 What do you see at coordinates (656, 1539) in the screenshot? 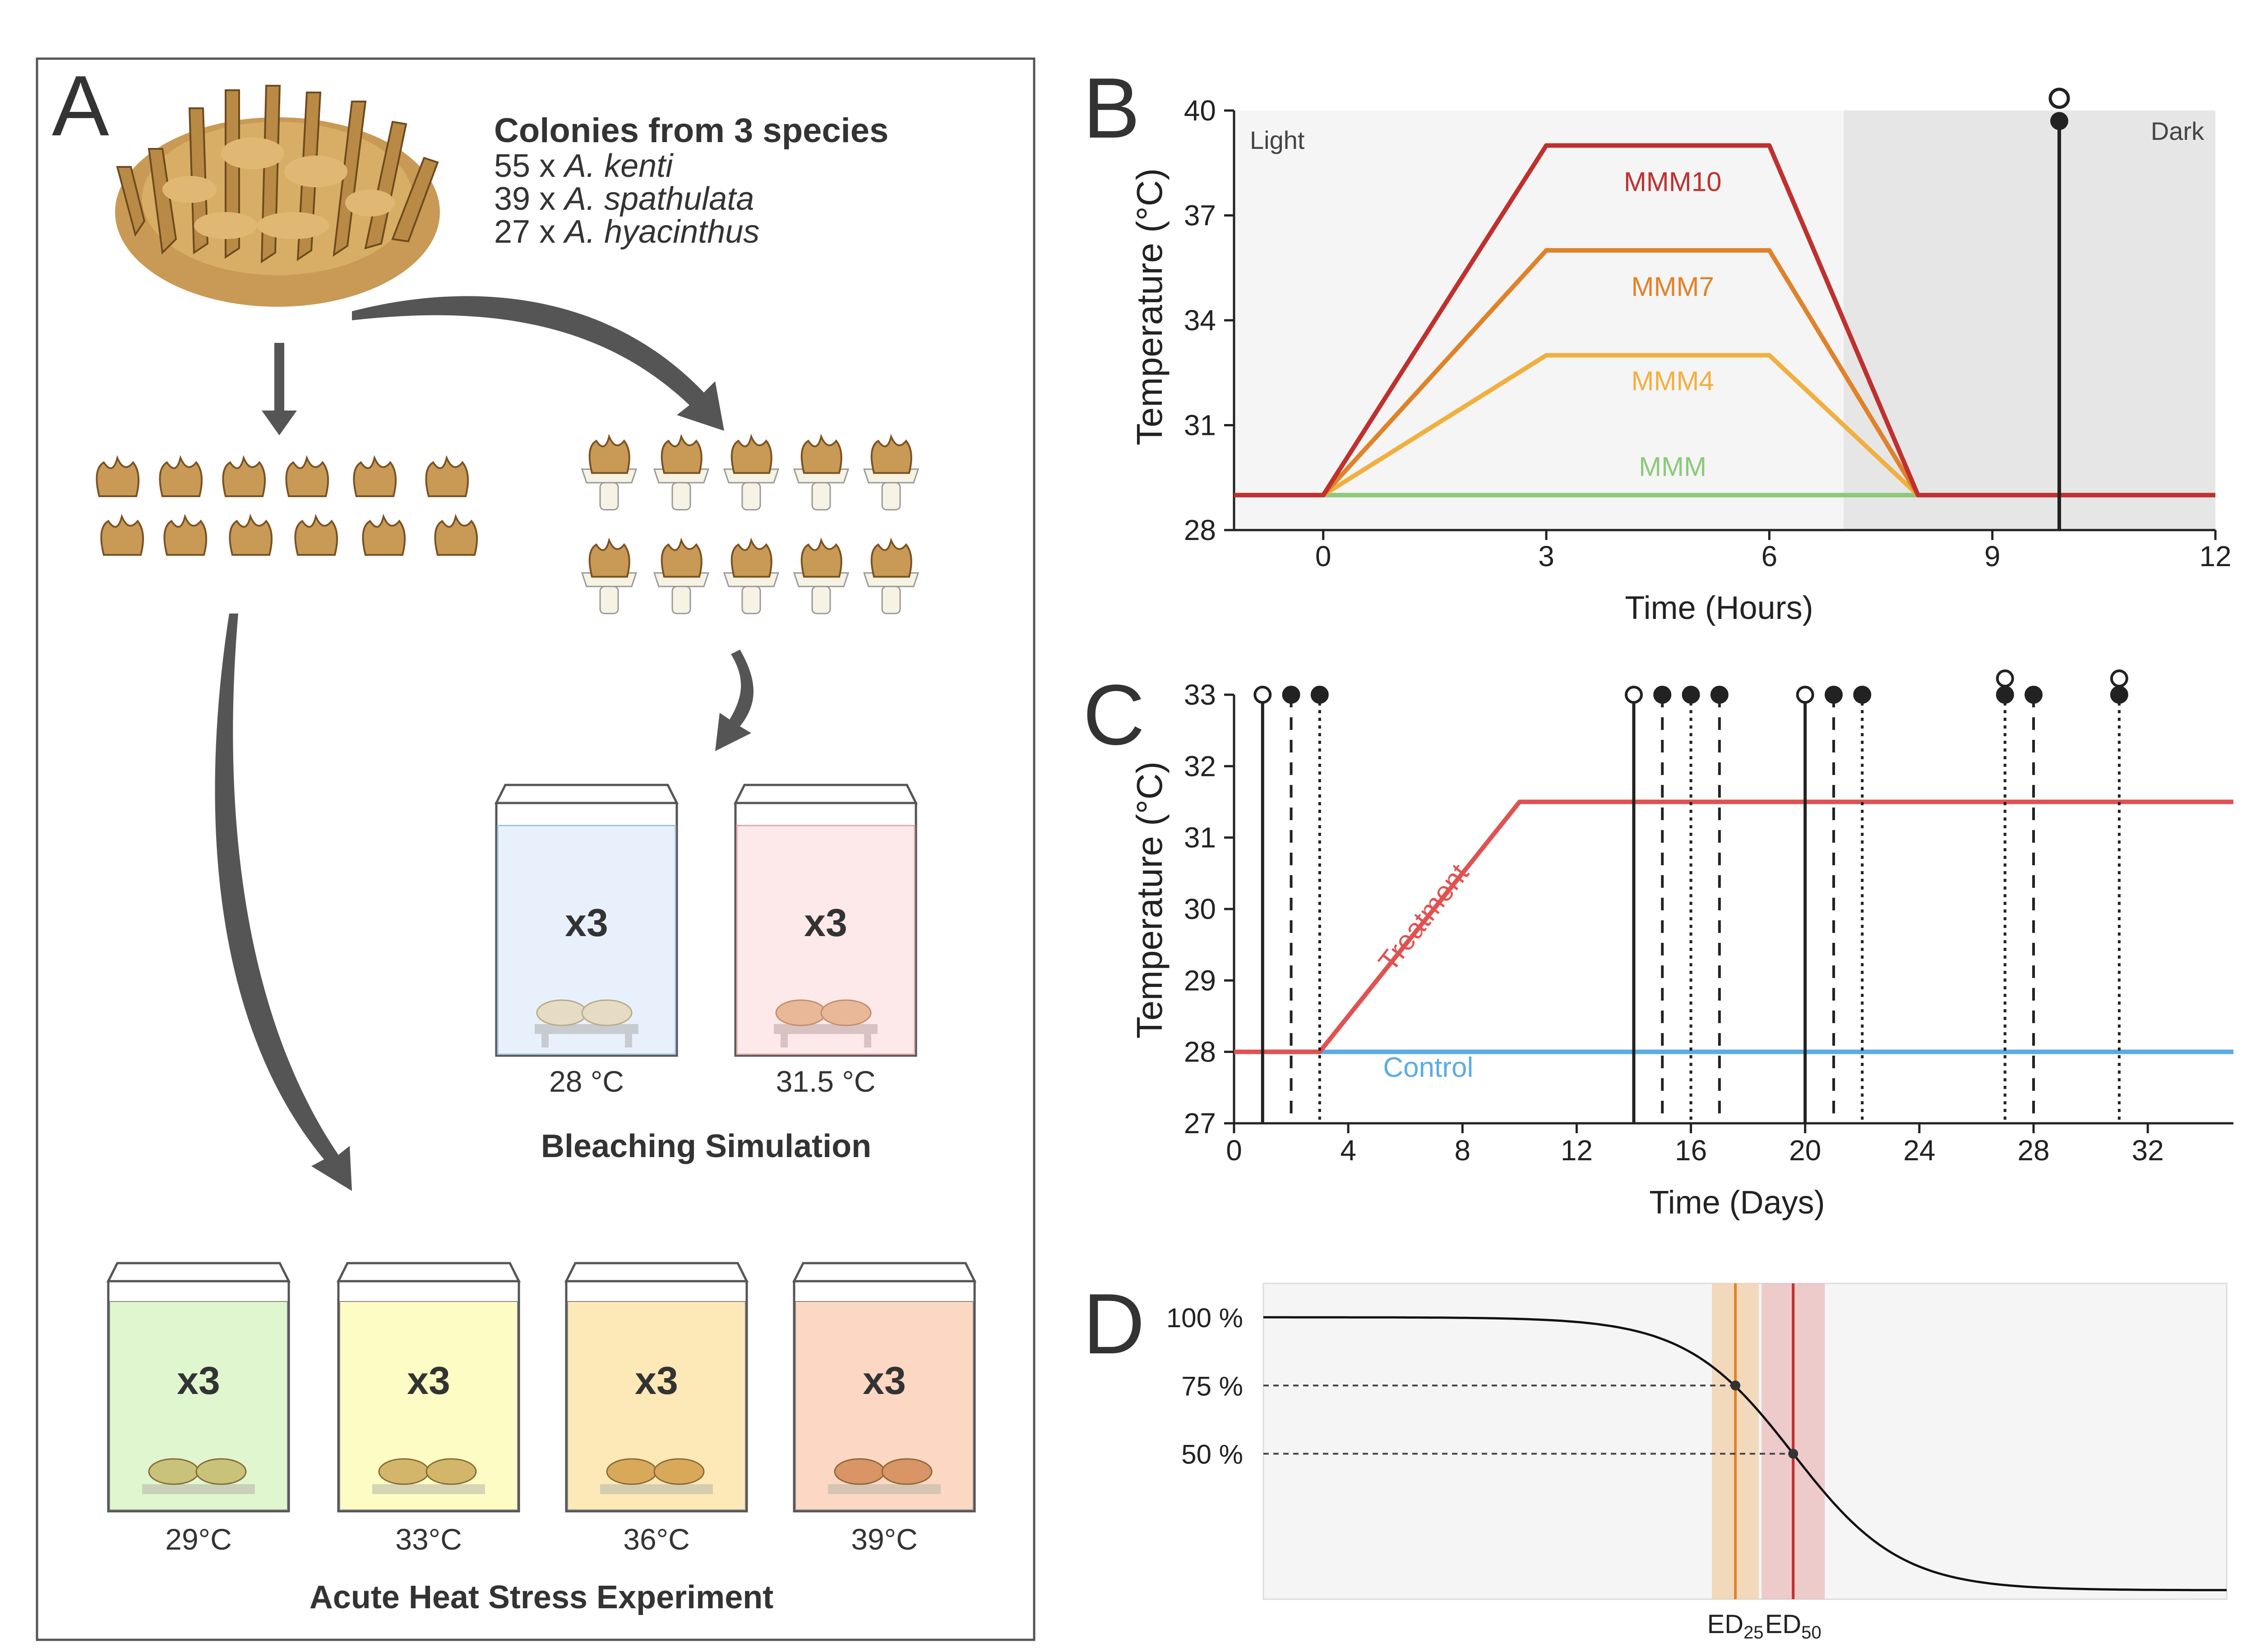
I see `tank-temp-label: 36°C` at bounding box center [656, 1539].